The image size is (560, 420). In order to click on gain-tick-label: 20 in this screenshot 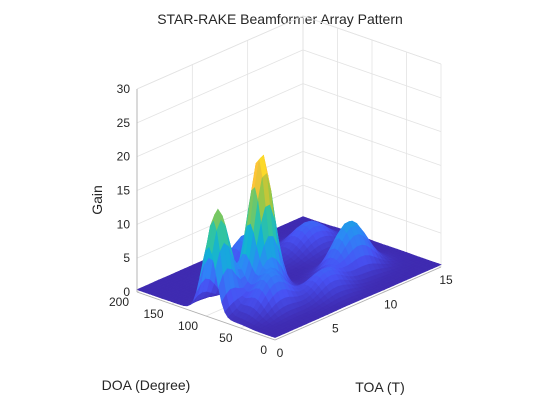, I will do `click(124, 157)`.